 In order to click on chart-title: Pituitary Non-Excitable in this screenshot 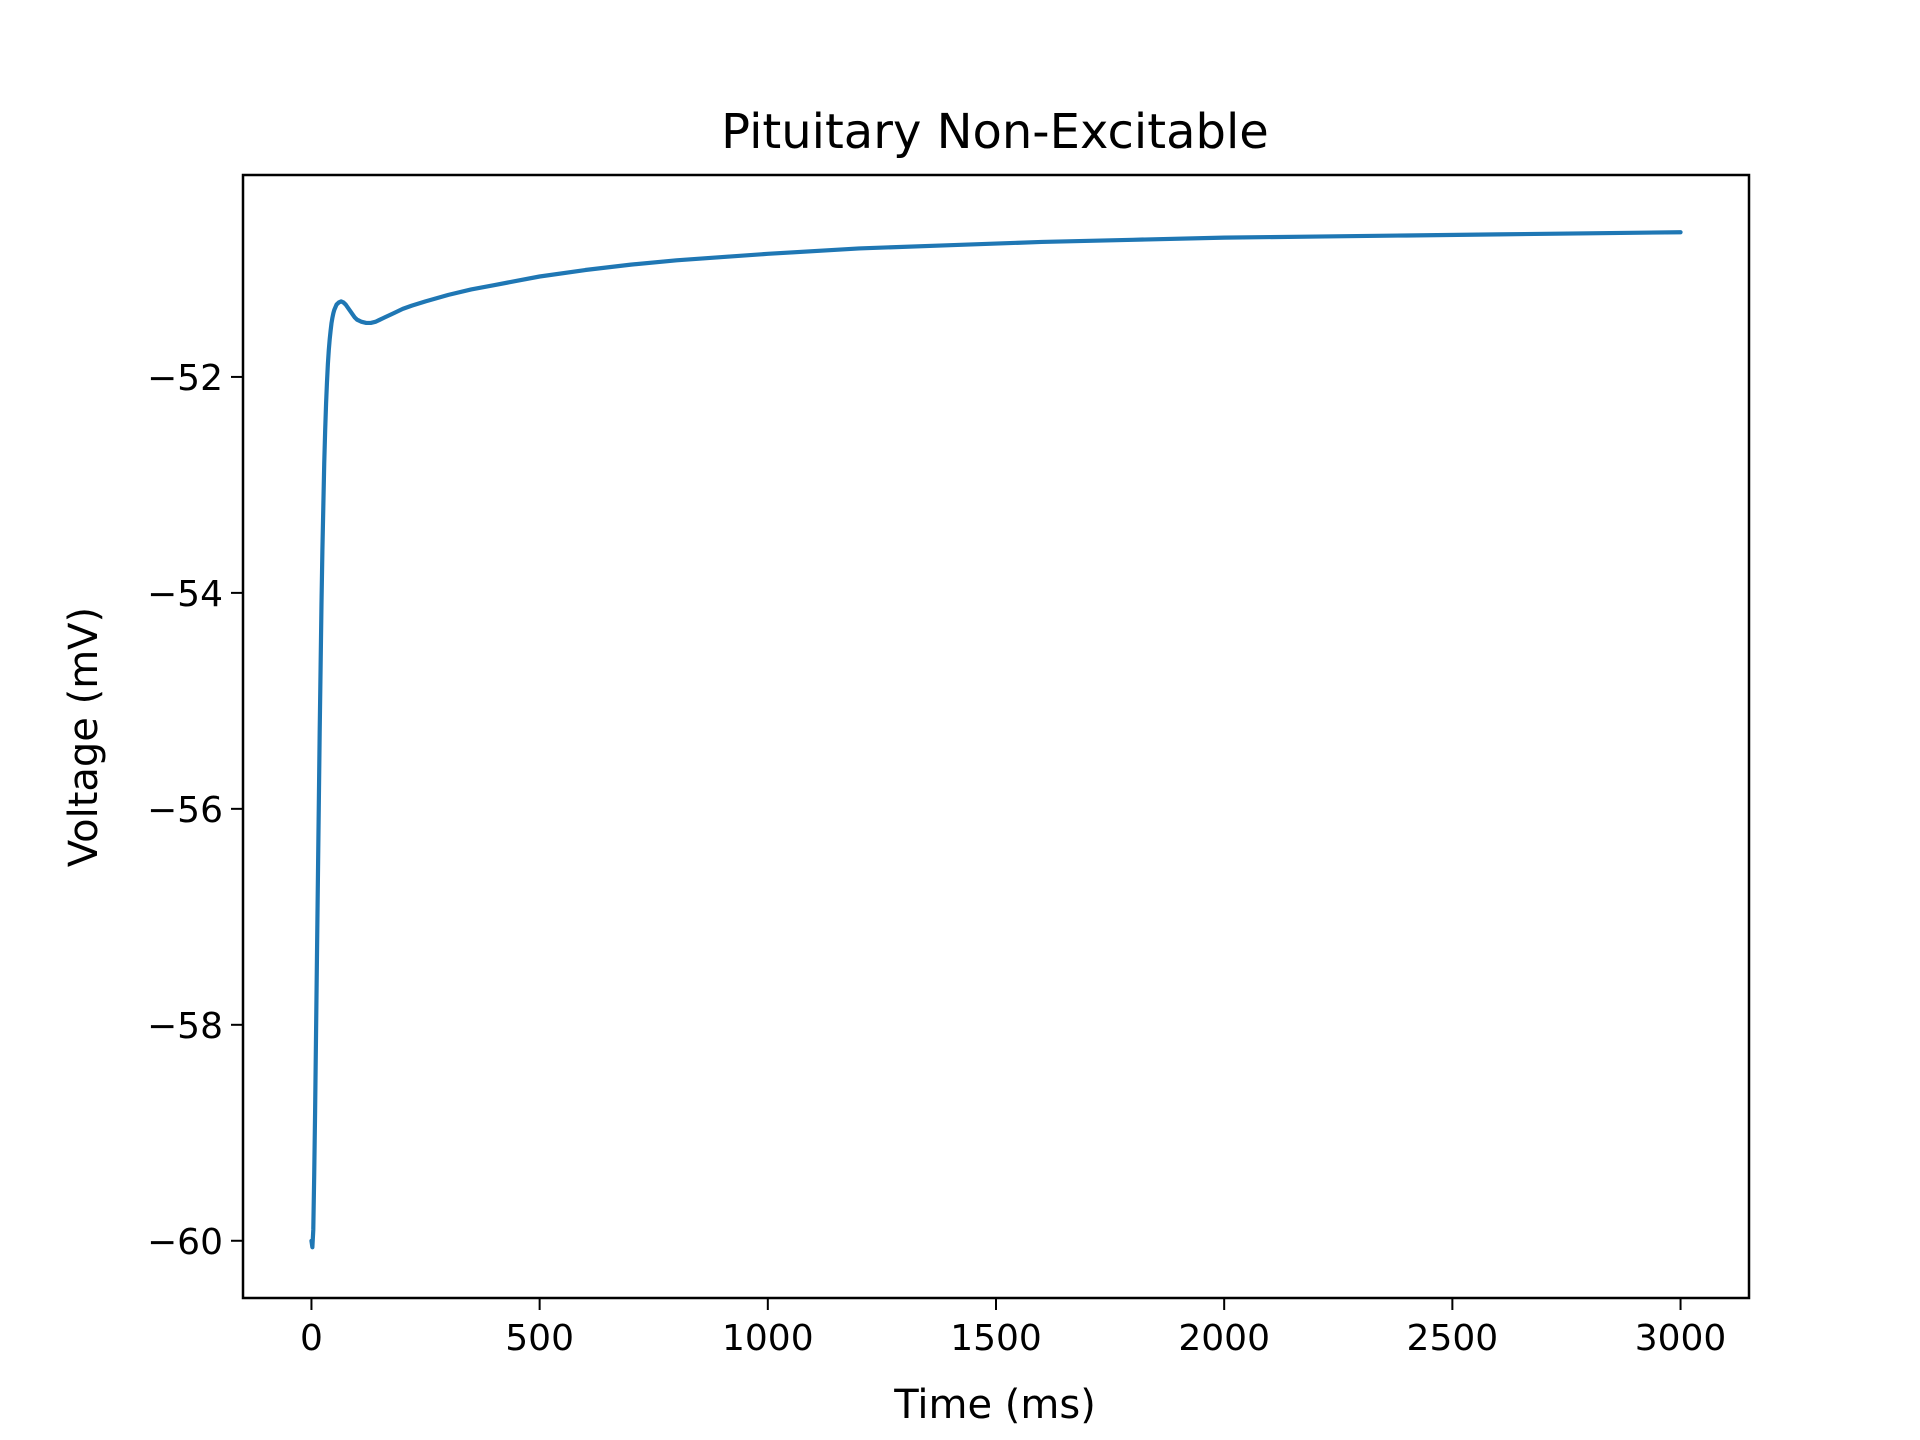, I will do `click(995, 132)`.